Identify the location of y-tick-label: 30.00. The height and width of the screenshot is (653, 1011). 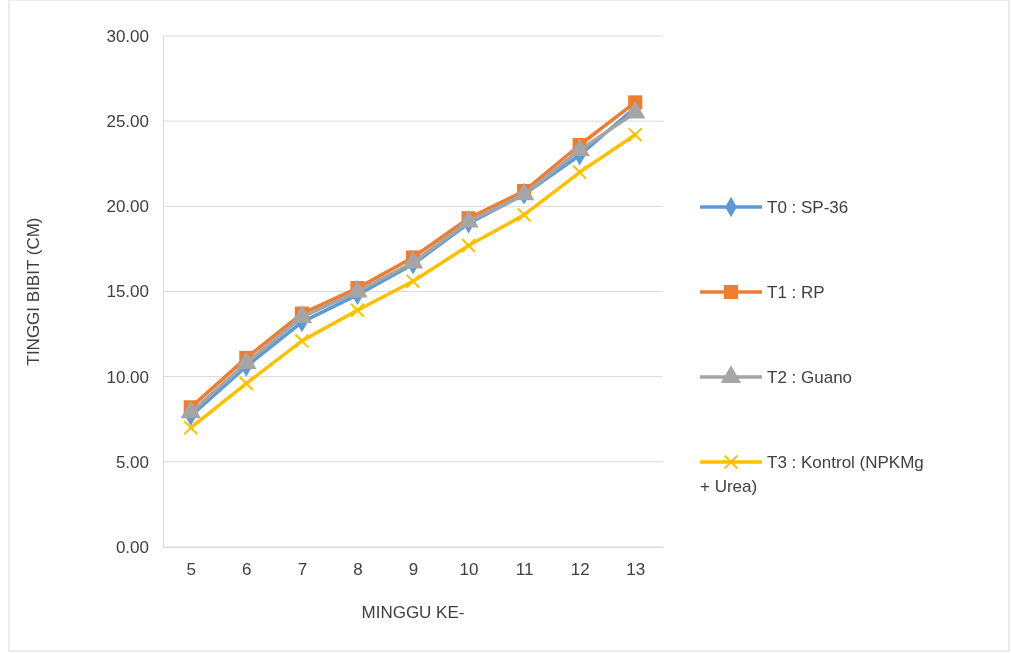
(127, 36).